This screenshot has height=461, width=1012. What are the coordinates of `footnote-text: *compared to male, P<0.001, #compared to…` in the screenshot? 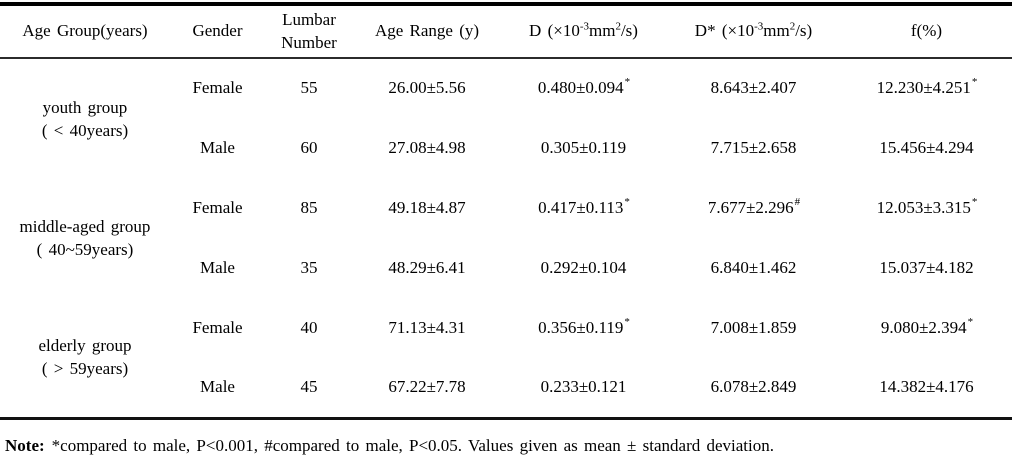 It's located at (412, 445).